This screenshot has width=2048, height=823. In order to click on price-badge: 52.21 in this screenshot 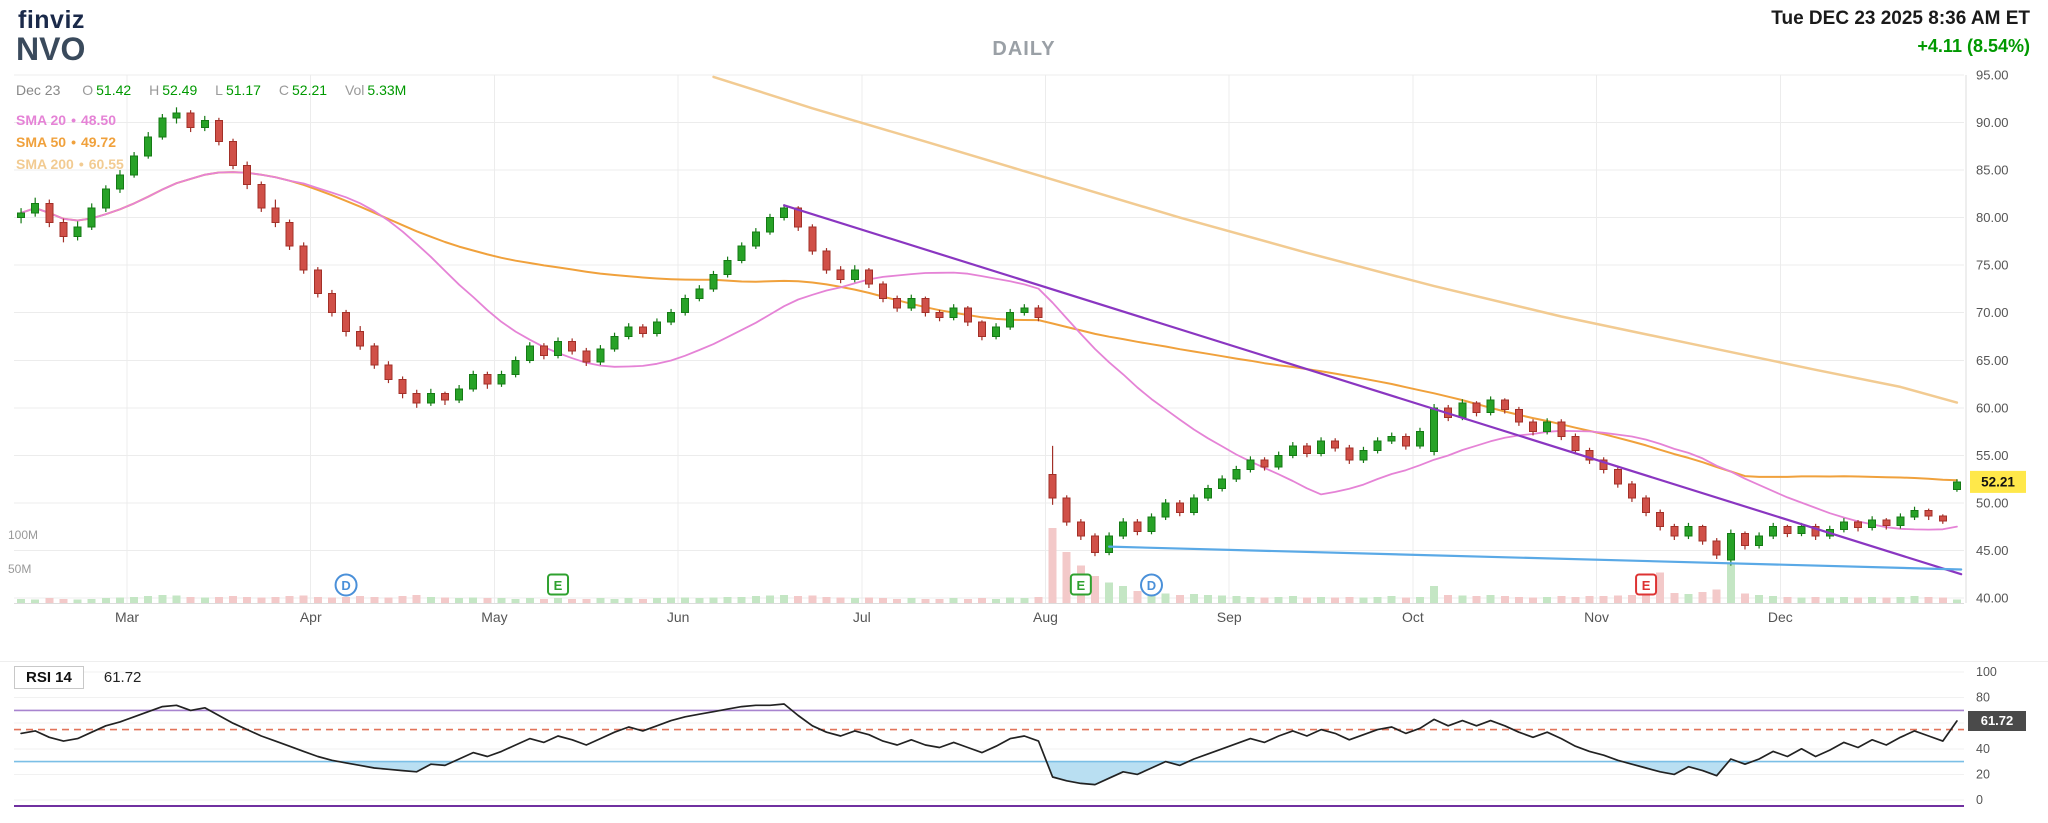, I will do `click(1998, 481)`.